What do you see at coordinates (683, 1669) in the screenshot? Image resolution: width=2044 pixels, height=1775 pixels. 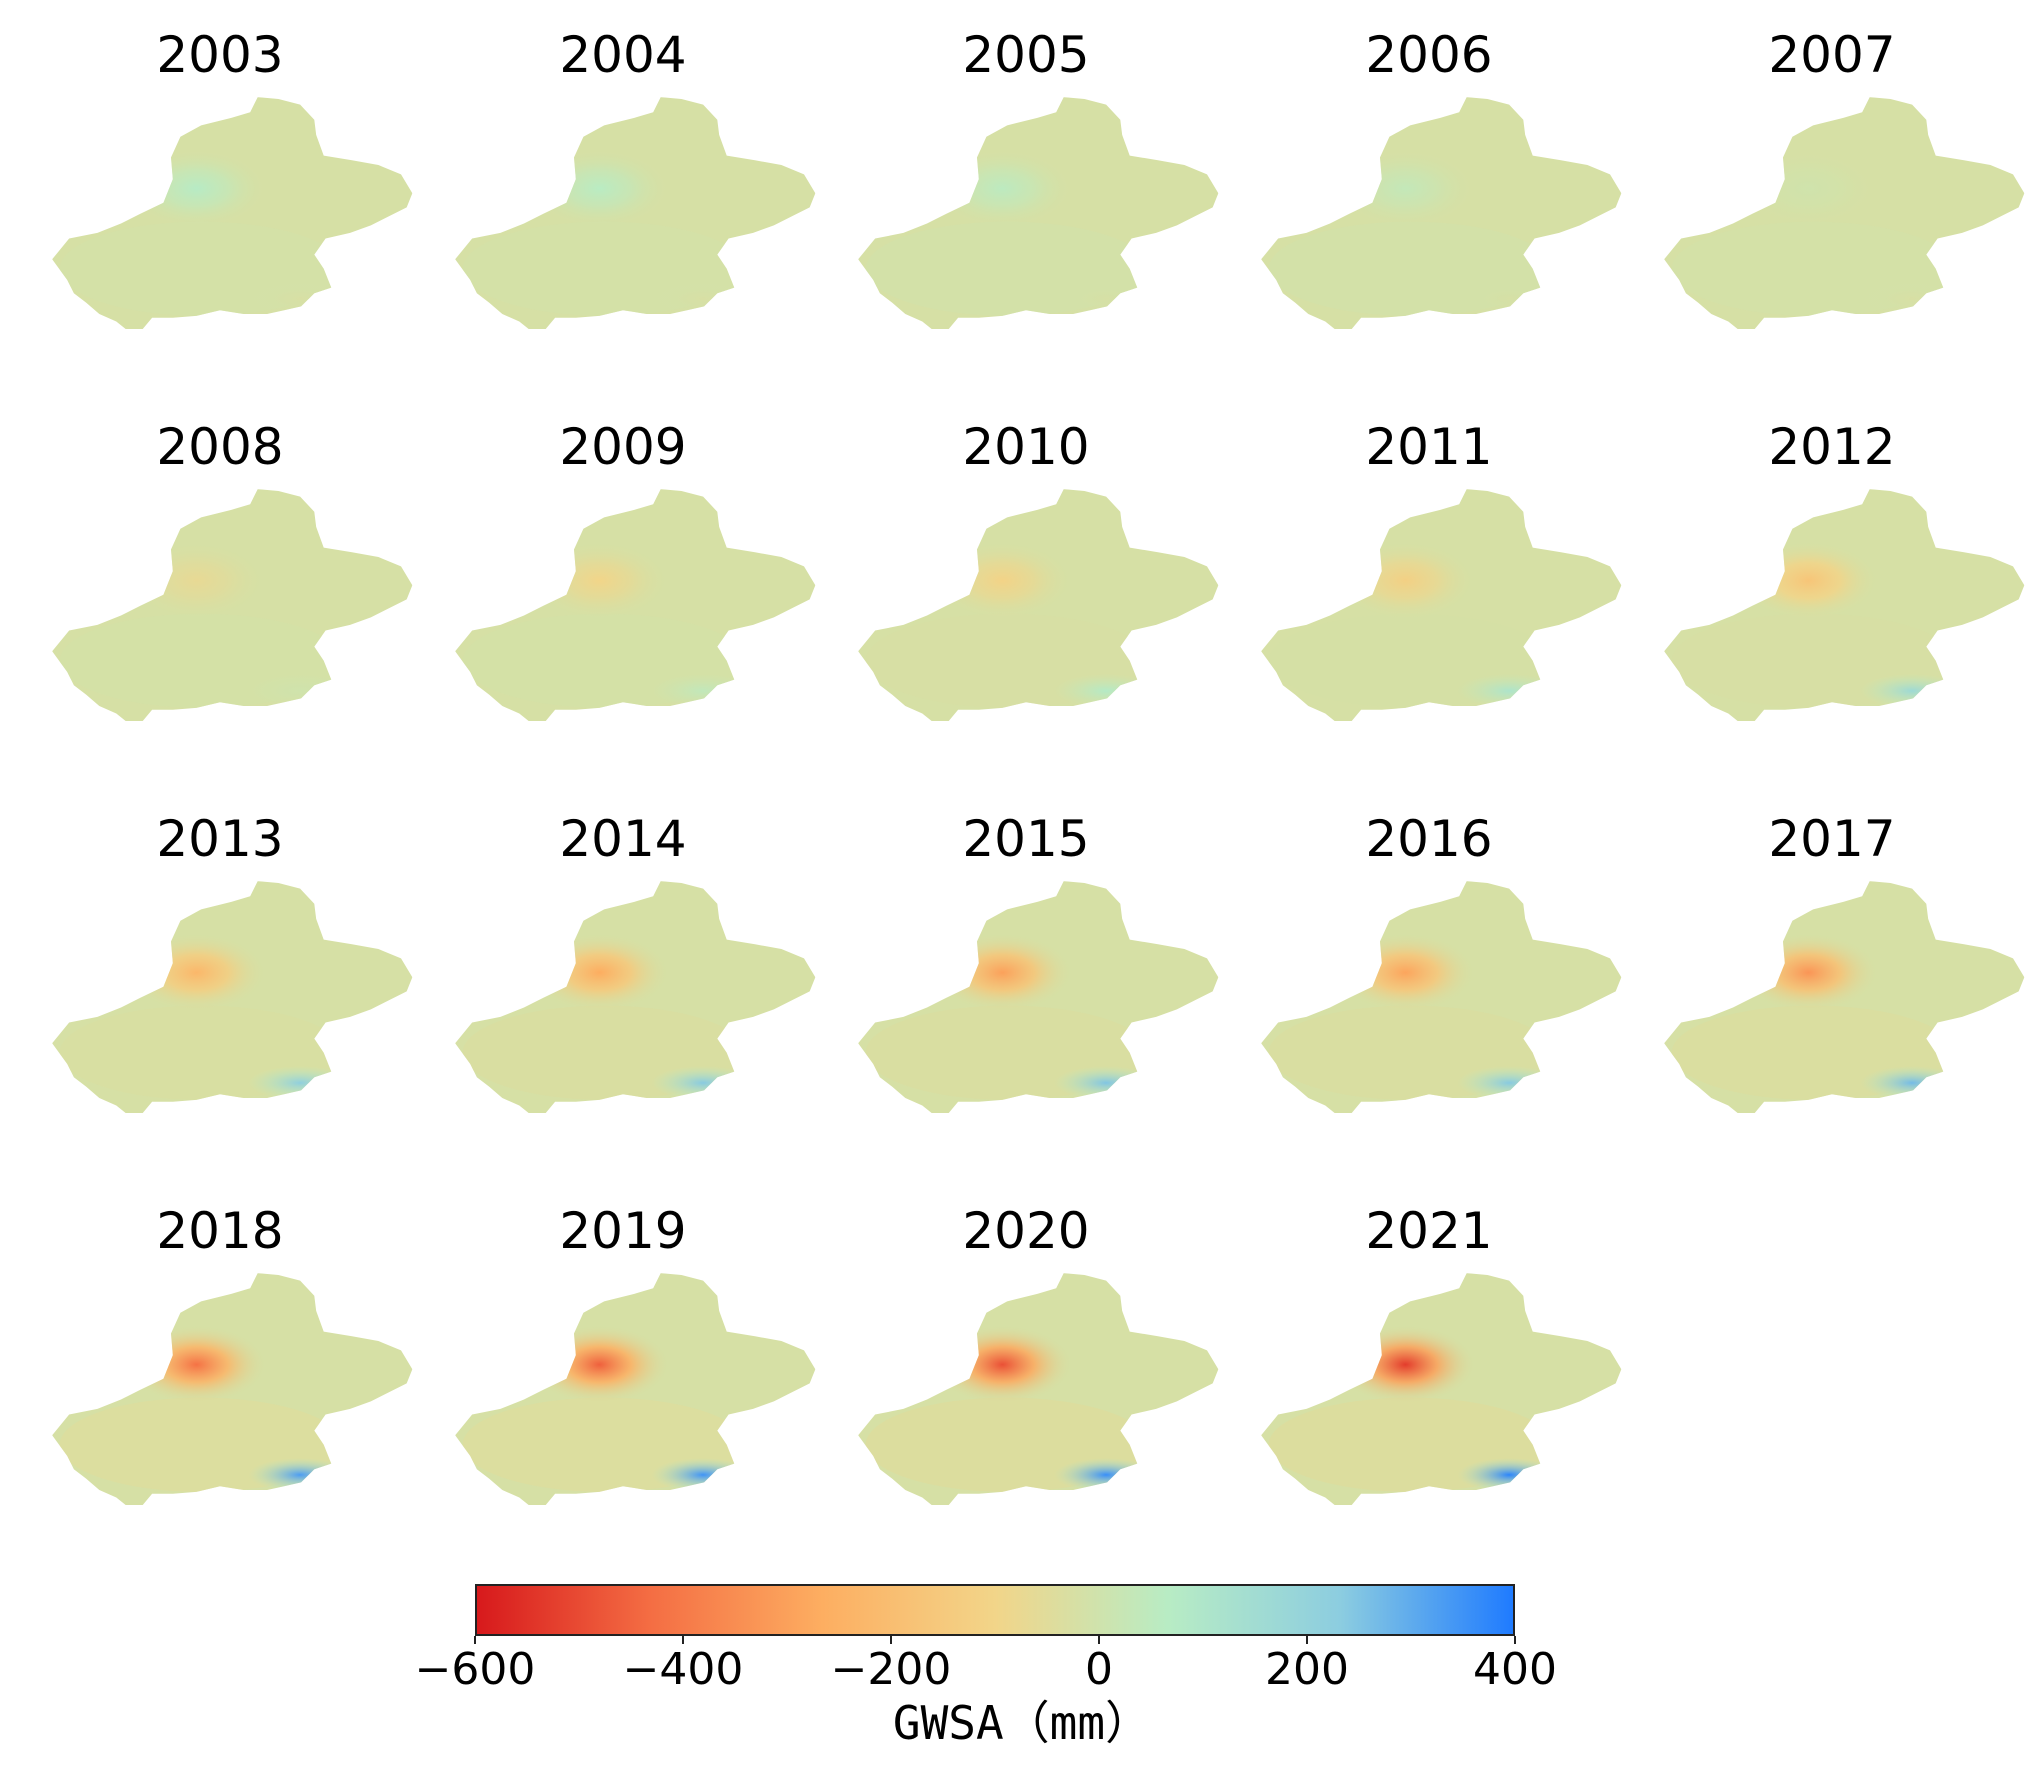 I see `colorbar-tick-label: −400` at bounding box center [683, 1669].